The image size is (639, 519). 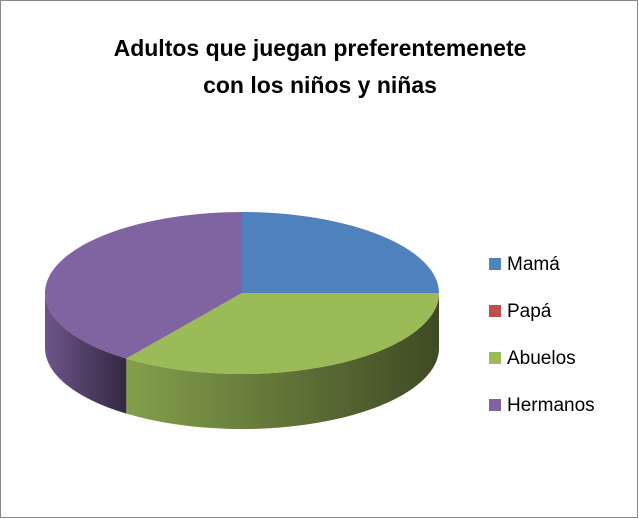 I want to click on legend-label: Mamá, so click(x=533, y=264).